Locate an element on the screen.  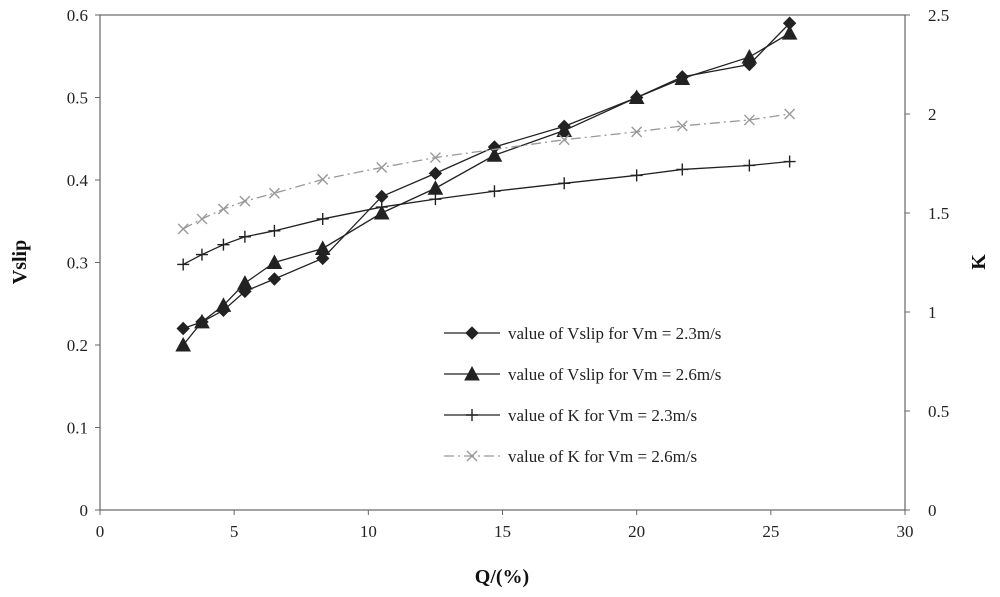
y2-tick-label: 0.5 is located at coordinates (938, 411).